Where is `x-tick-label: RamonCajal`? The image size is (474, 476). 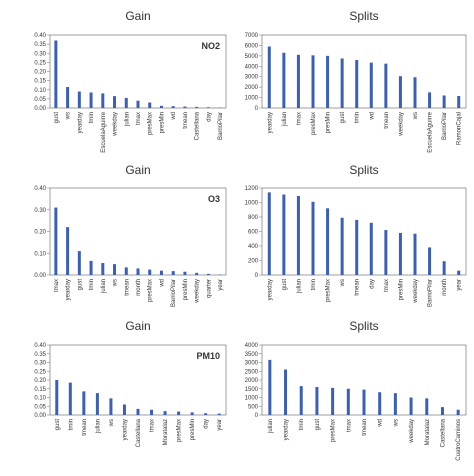 x-tick-label: RamonCajal is located at coordinates (460, 128).